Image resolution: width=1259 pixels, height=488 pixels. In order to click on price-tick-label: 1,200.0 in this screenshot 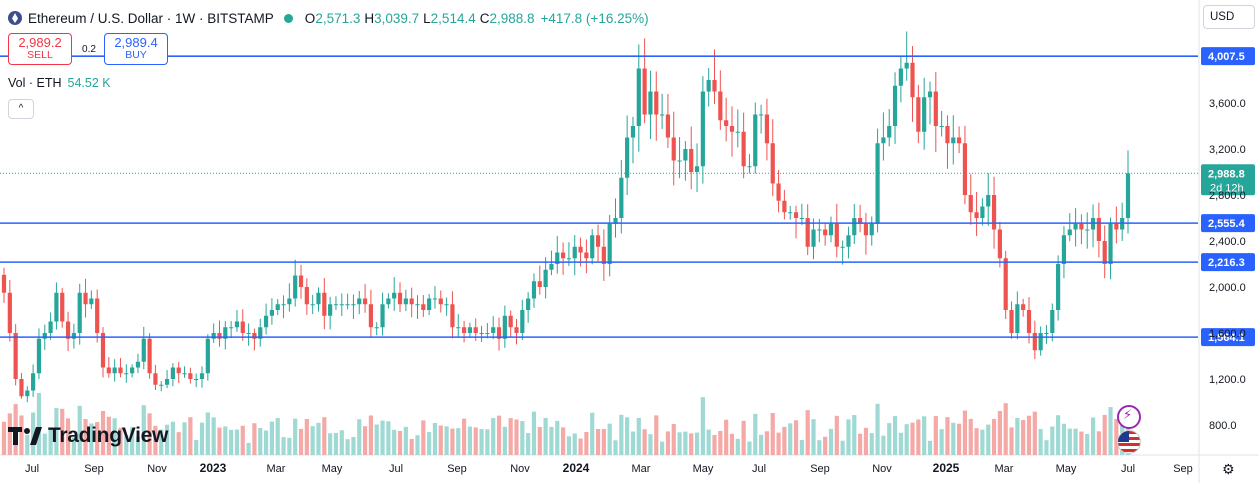, I will do `click(1227, 380)`.